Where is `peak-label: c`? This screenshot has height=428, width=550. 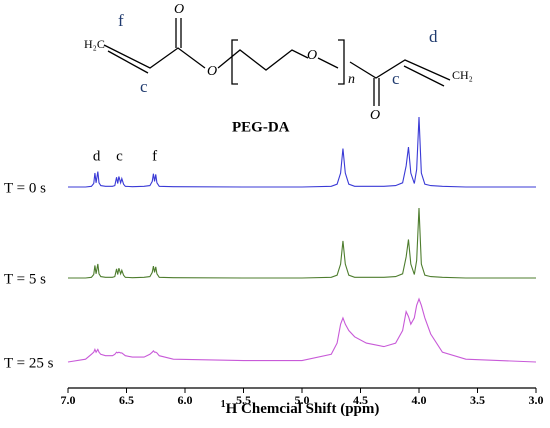
peak-label: c is located at coordinates (119, 156).